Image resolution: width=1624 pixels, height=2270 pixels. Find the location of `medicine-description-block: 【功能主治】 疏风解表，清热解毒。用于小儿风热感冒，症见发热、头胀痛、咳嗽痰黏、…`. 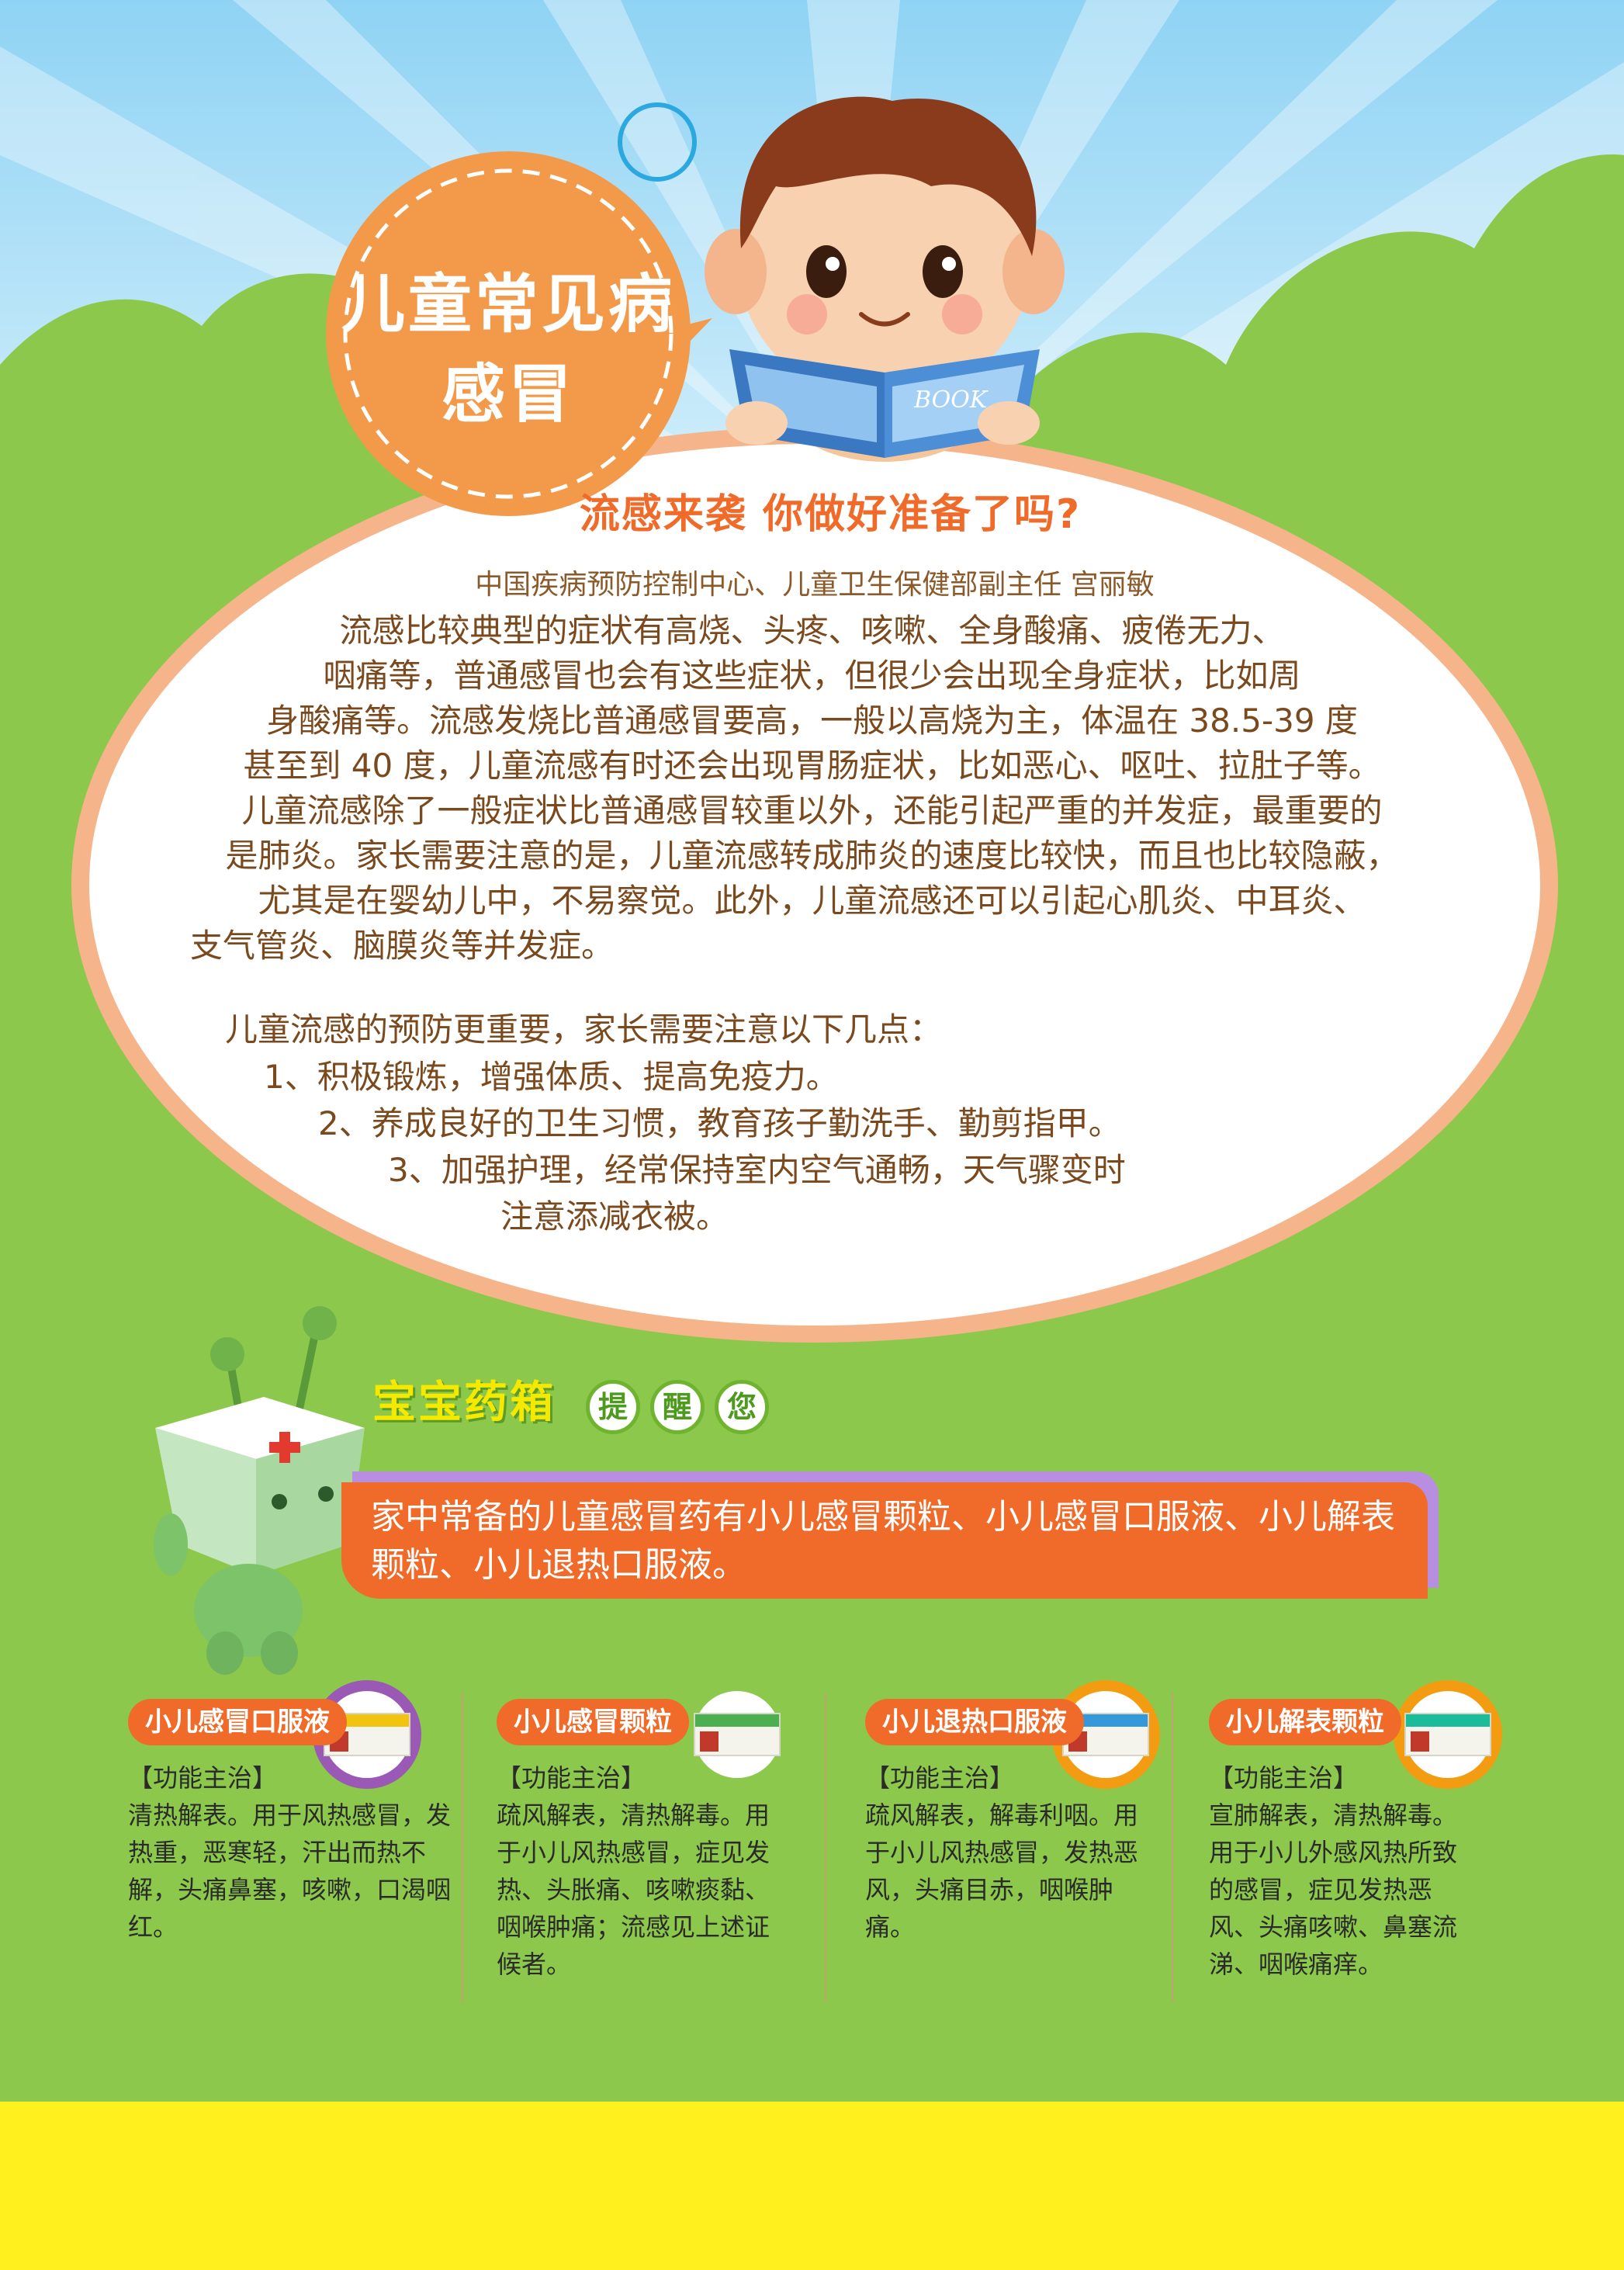

medicine-description-block: 【功能主治】 疏风解表，清热解毒。用于小儿风热感冒，症见发热、头胀痛、咳嗽痰黏、… is located at coordinates (636, 1871).